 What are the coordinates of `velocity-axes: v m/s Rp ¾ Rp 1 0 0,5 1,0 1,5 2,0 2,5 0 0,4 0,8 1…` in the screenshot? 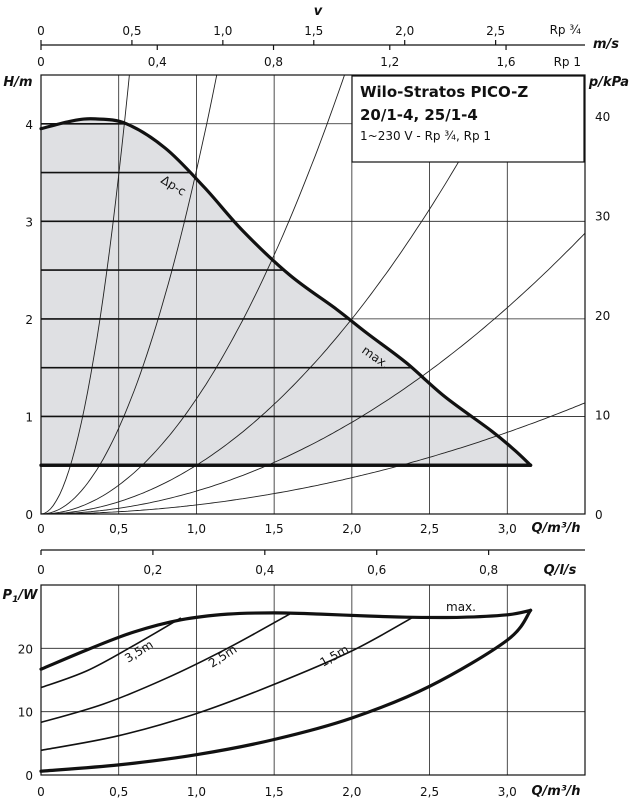 It's located at (328, 36).